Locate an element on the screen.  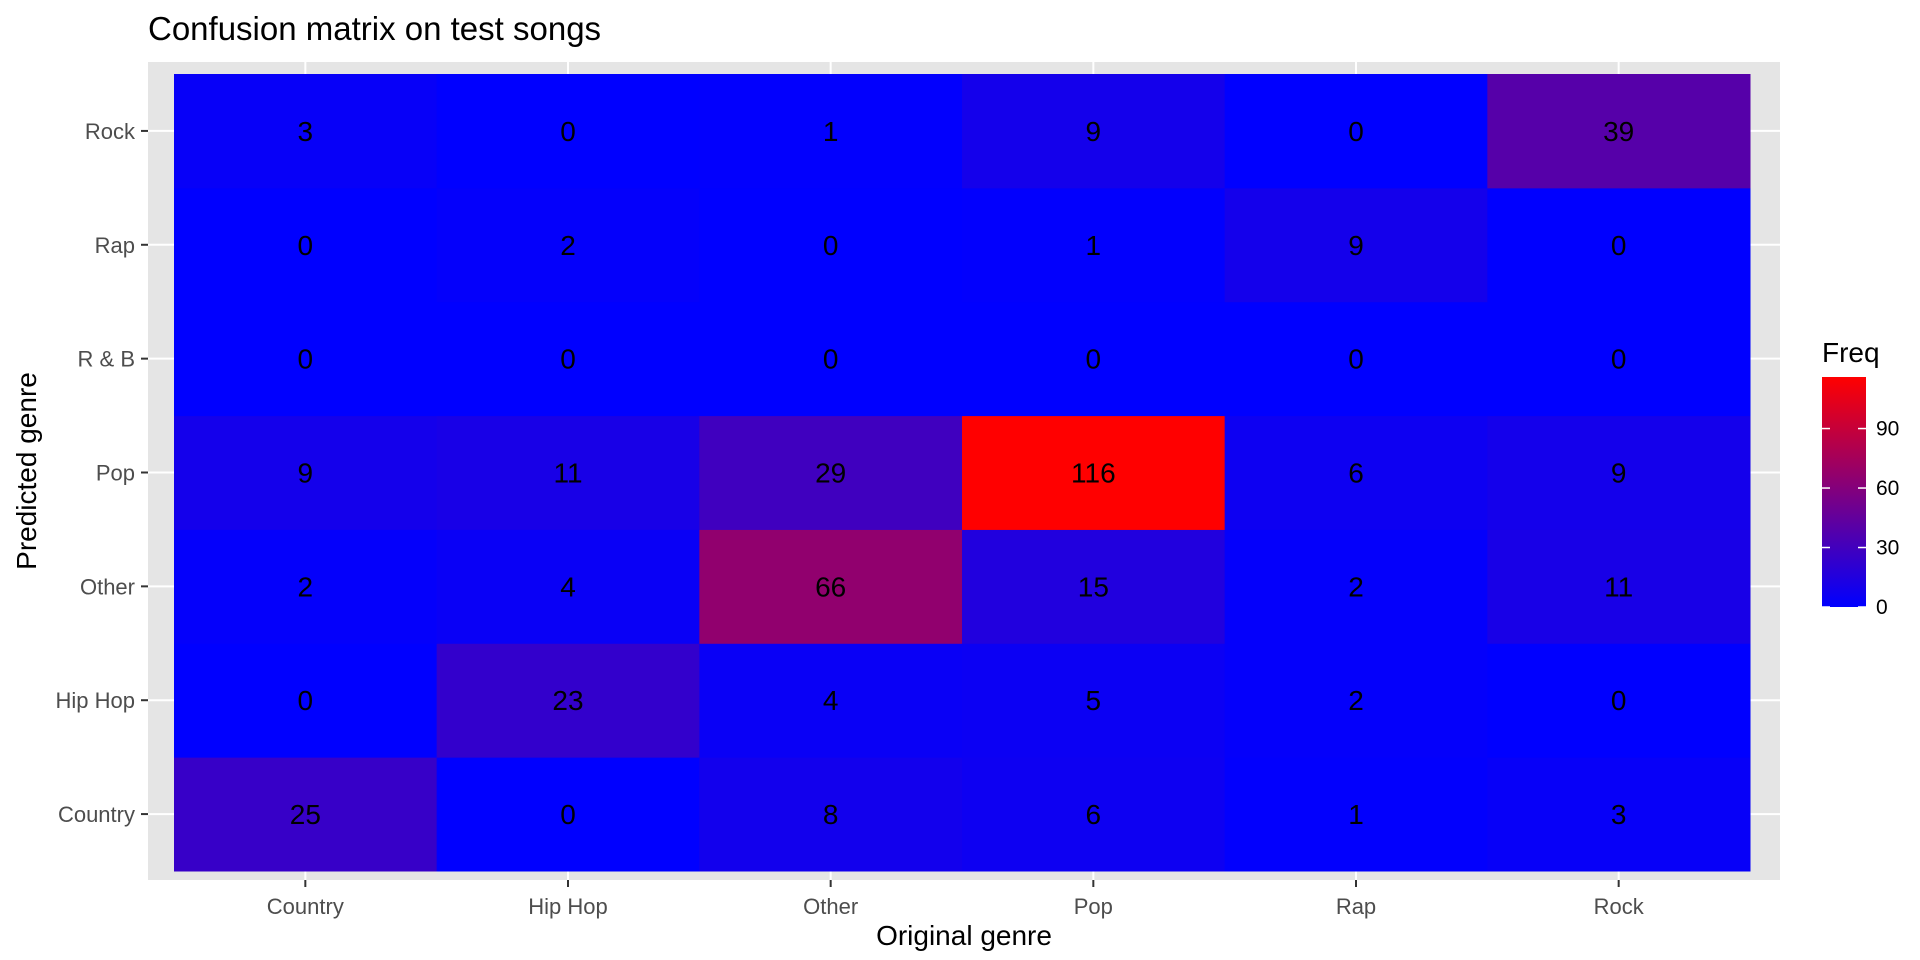
heatmap-cell-r-b-rap is located at coordinates (1356, 359).